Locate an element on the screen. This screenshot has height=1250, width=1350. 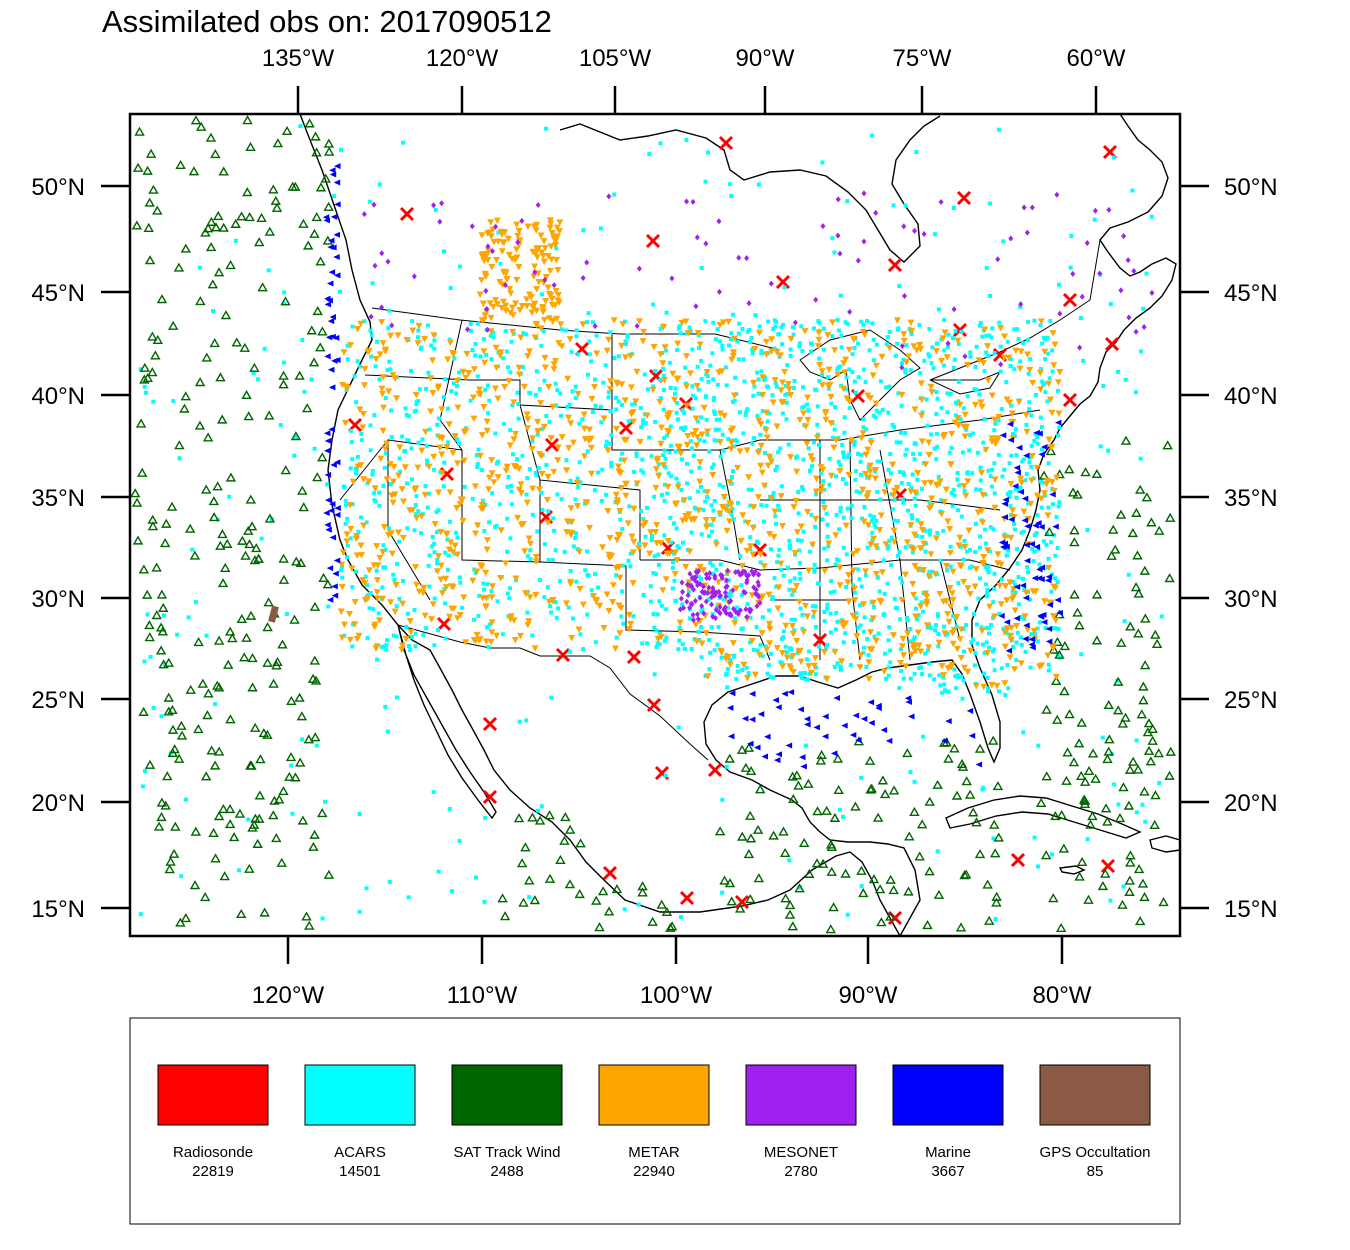
right-tick-label: 45°N is located at coordinates (1251, 293).